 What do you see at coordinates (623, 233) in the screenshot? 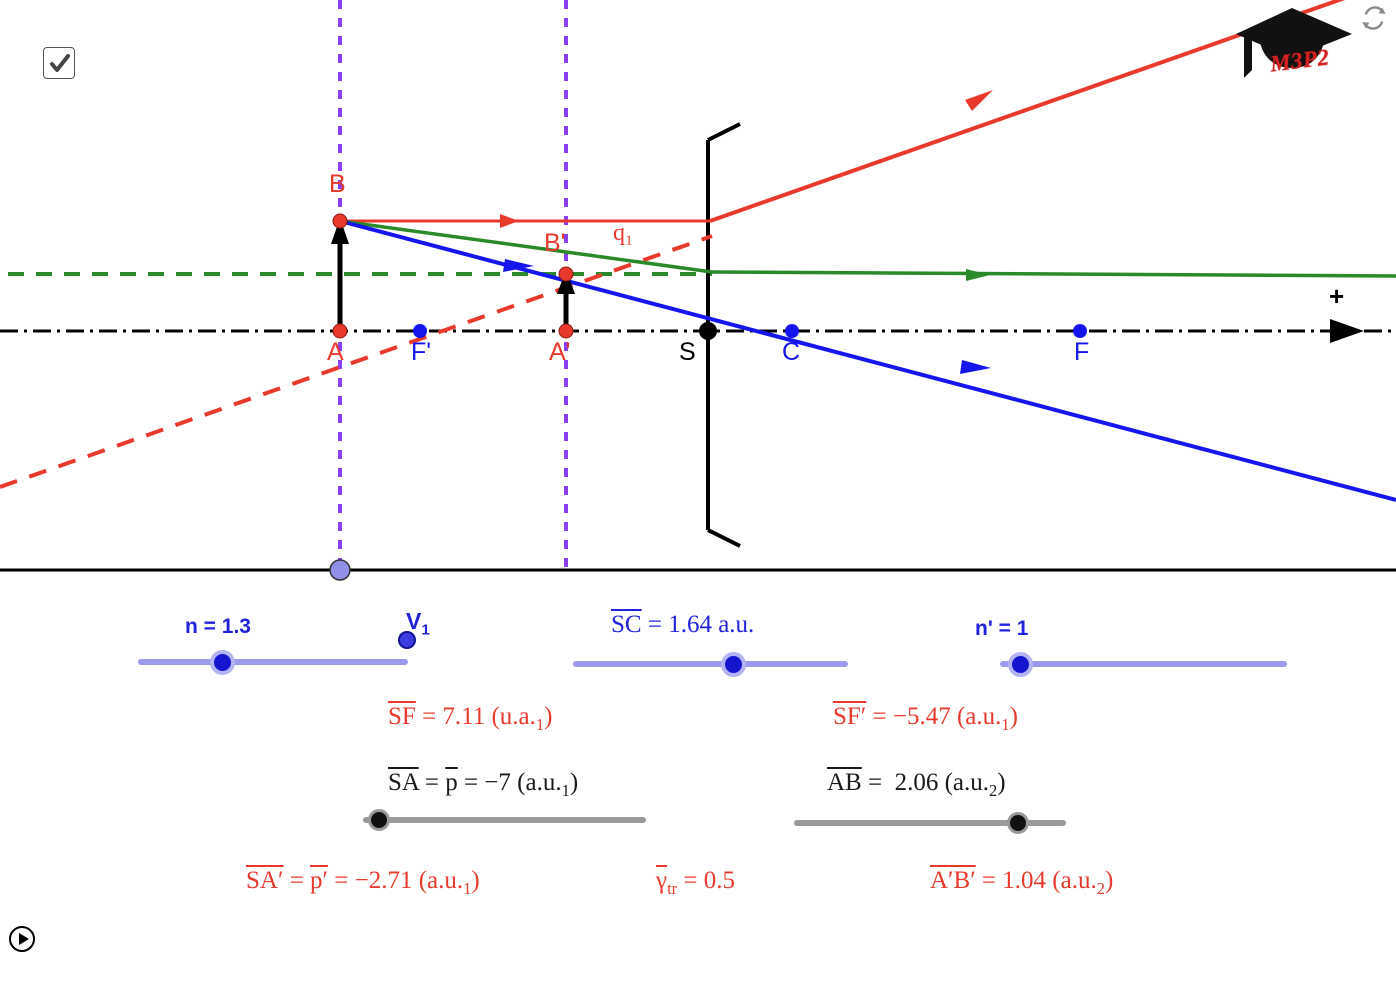
I see `label-q1: q₁` at bounding box center [623, 233].